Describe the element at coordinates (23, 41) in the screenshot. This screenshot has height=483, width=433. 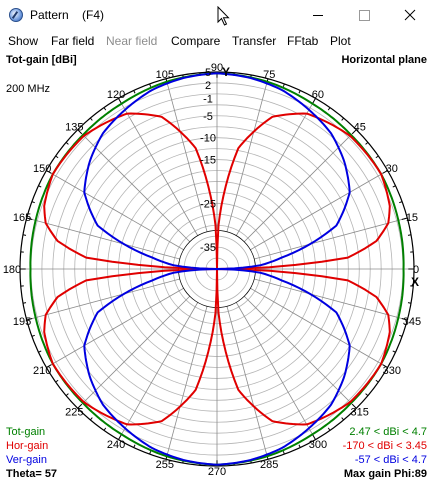
I see `menu-show: Show` at that location.